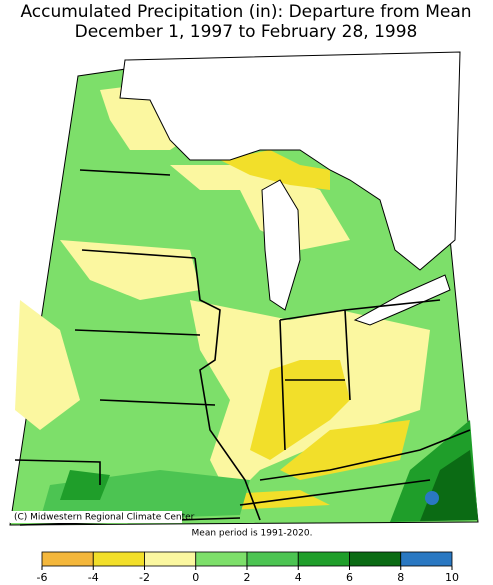 The width and height of the screenshot is (493, 585). What do you see at coordinates (247, 577) in the screenshot?
I see `colorbar-tick-label: 2` at bounding box center [247, 577].